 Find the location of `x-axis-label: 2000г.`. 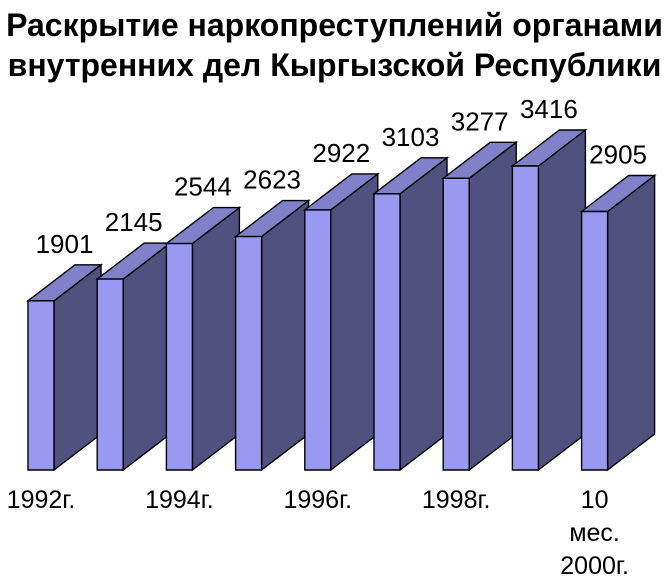

x-axis-label: 2000г. is located at coordinates (594, 566).